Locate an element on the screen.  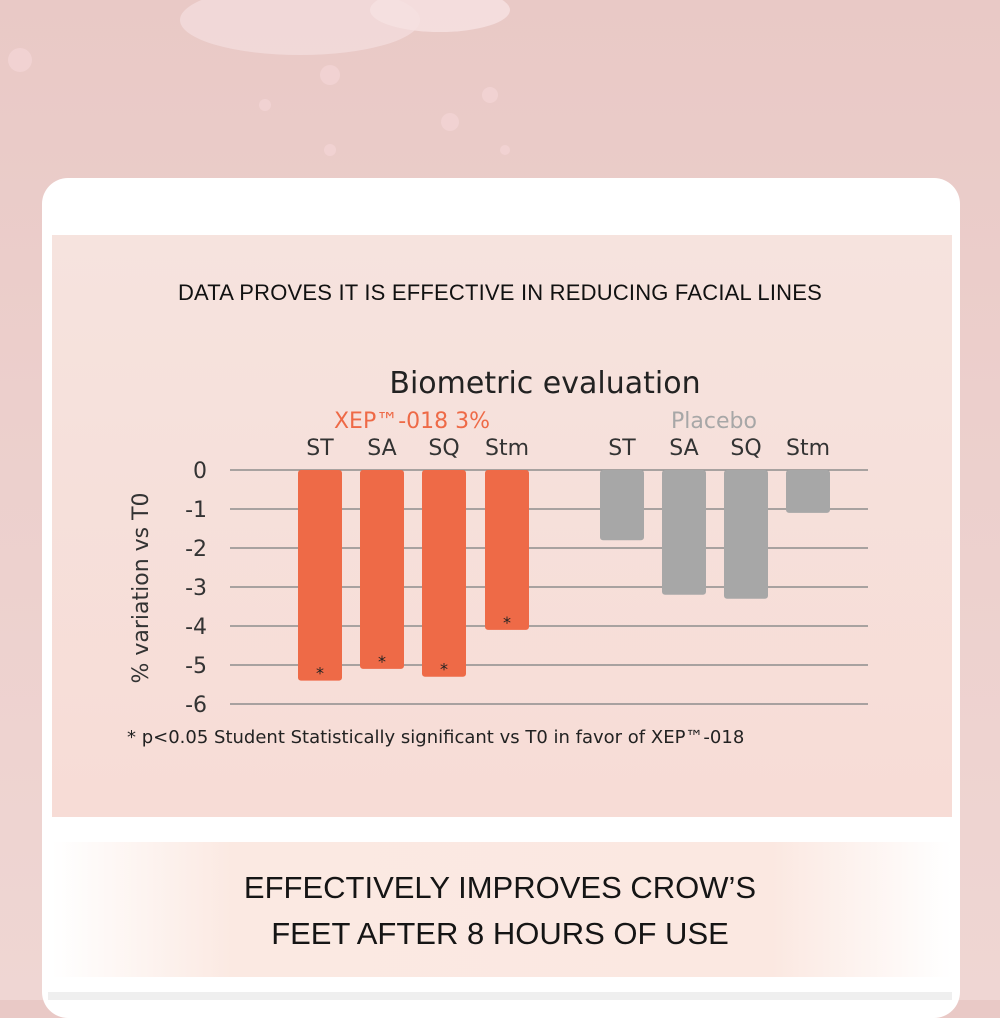
bottom-strip is located at coordinates (500, 996).